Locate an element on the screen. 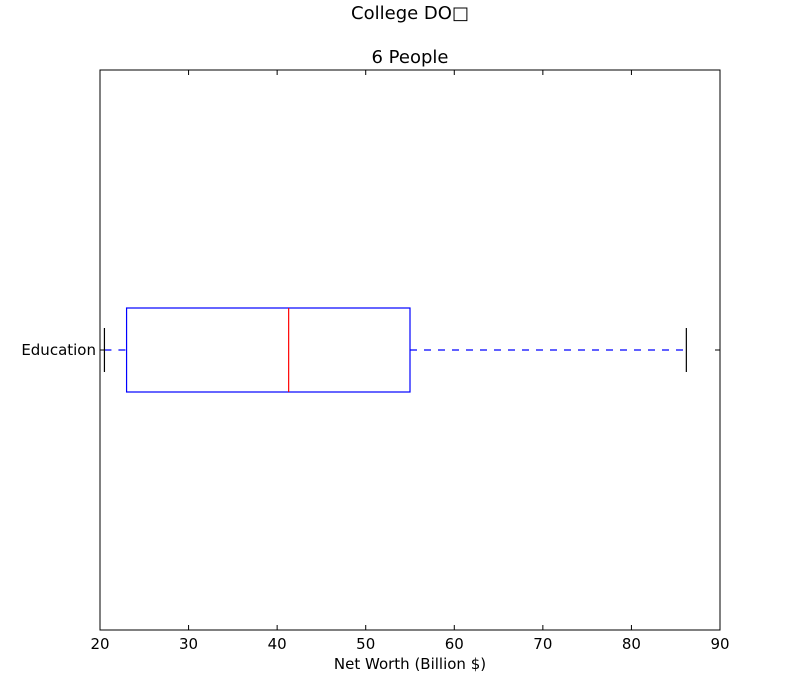  x-tick-label: 40 is located at coordinates (277, 644).